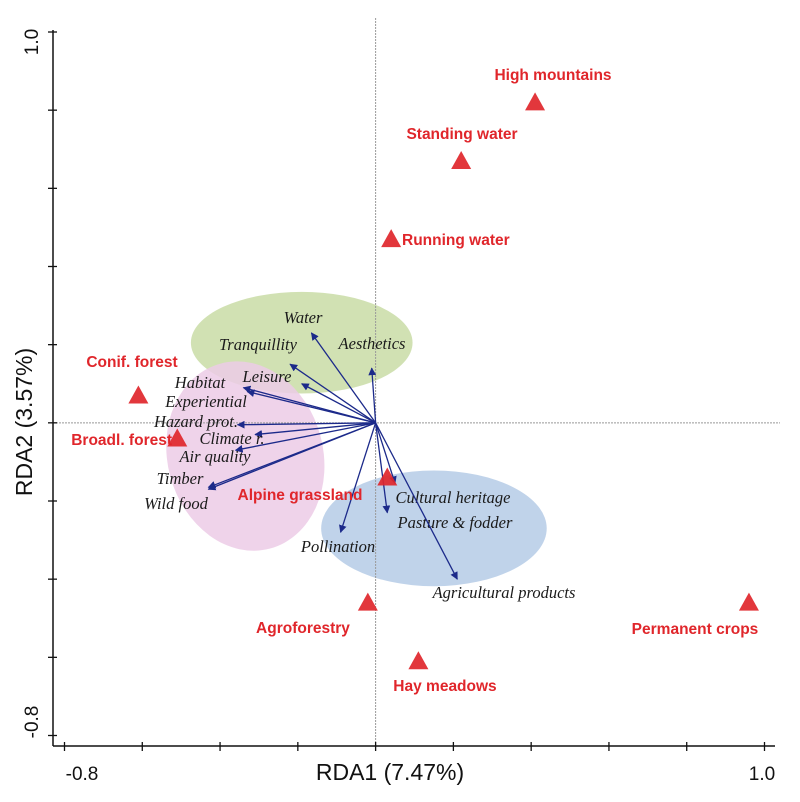 The image size is (800, 802). What do you see at coordinates (337, 546) in the screenshot?
I see `vector-label: Pollination` at bounding box center [337, 546].